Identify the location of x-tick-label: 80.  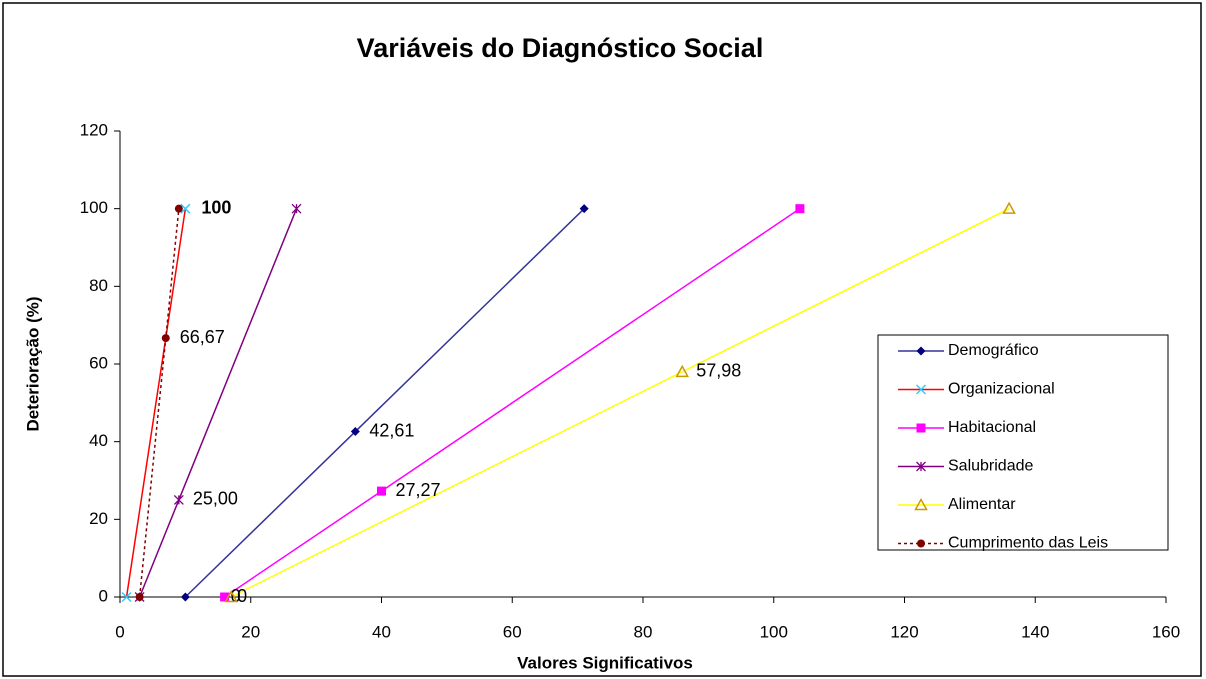
(643, 631).